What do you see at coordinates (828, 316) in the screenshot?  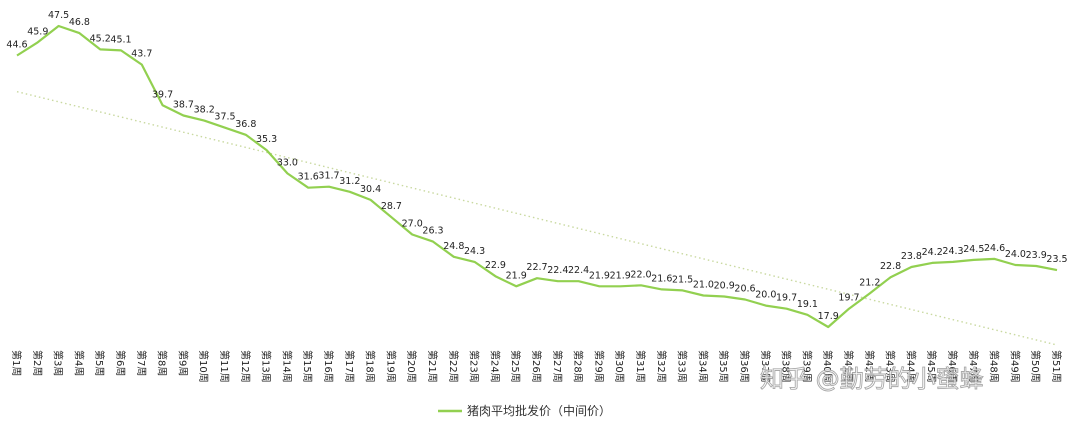 I see `data-label: 17.9` at bounding box center [828, 316].